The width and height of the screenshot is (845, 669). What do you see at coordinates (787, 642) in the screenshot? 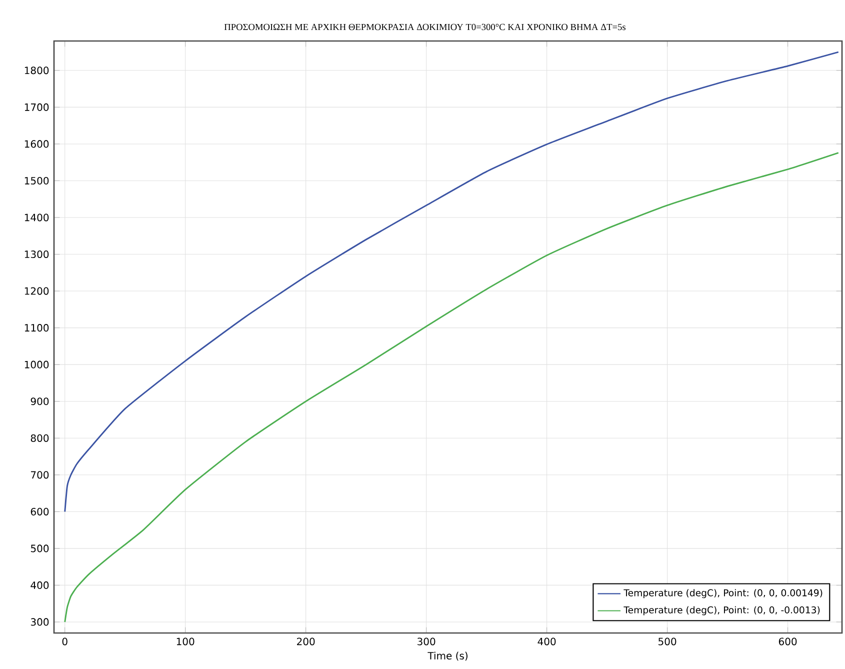
I see `x-tick-label: 600` at bounding box center [787, 642].